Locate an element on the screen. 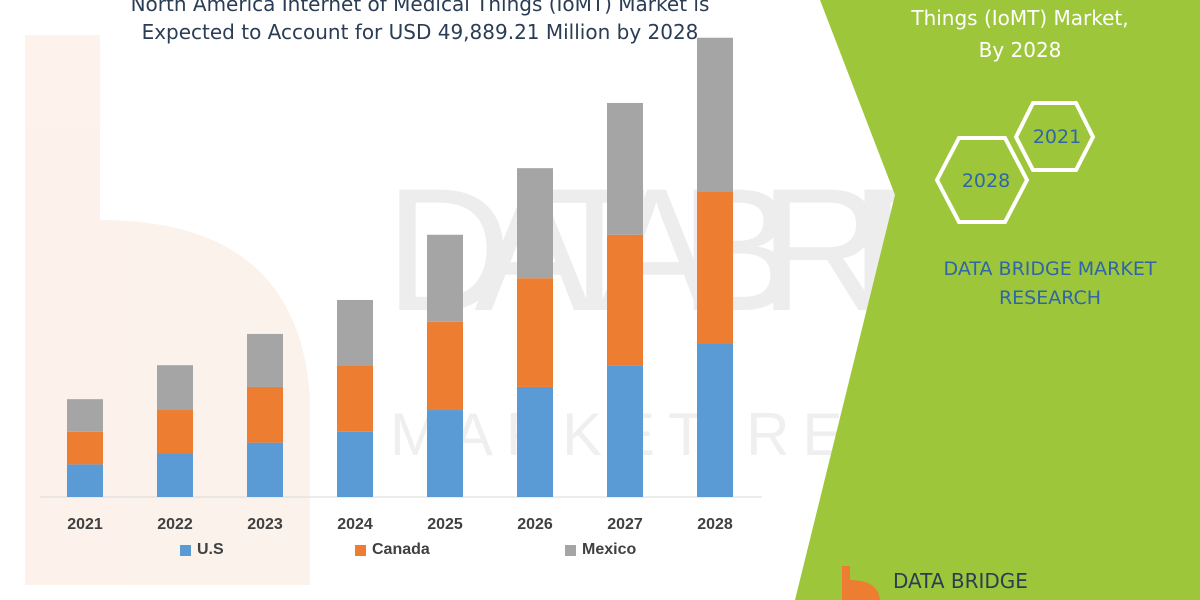 This screenshot has width=1200, height=600. x-tick-label-2025: 2025 is located at coordinates (445, 524).